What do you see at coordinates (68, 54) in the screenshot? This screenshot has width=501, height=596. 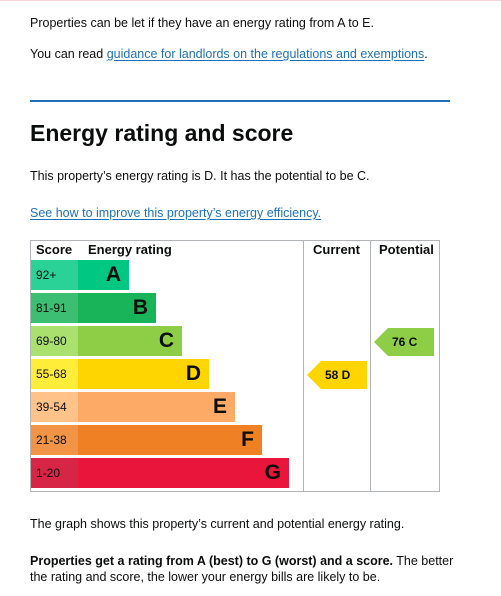 I see `guidance-prefix: You can read` at bounding box center [68, 54].